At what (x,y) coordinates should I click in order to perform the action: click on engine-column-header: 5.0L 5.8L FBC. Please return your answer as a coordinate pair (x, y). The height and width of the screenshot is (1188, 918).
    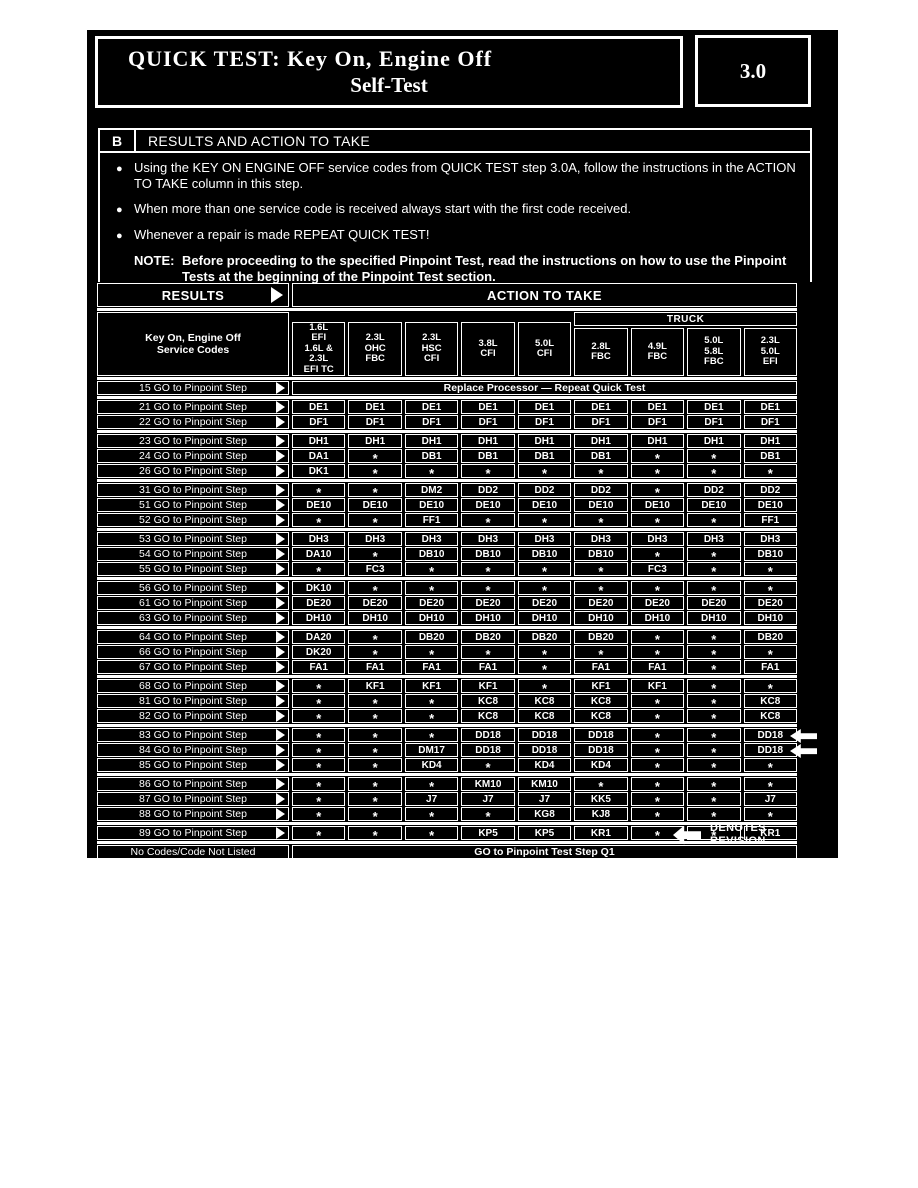
    Looking at the image, I should click on (714, 352).